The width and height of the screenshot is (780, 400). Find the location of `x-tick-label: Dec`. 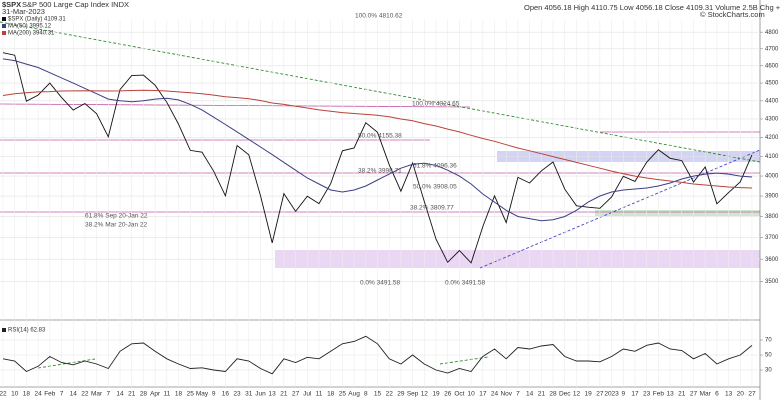

x-tick-label: Dec is located at coordinates (565, 394).